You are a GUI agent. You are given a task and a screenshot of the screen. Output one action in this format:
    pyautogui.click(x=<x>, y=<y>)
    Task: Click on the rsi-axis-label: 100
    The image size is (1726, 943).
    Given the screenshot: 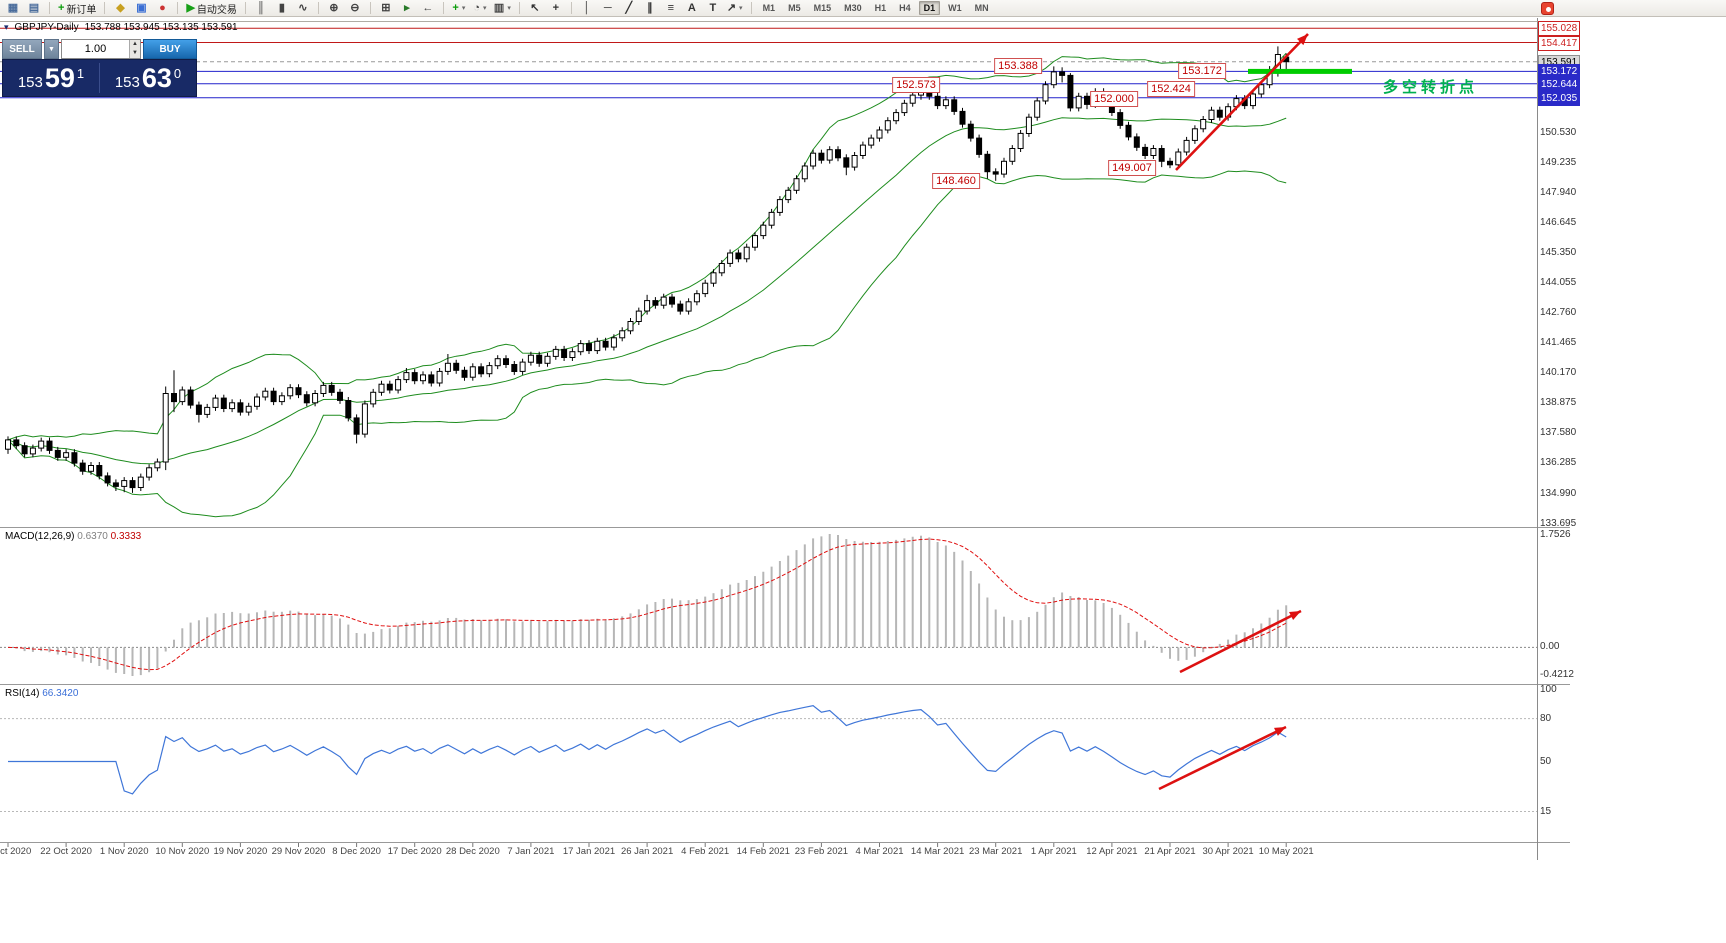 What is the action you would take?
    pyautogui.click(x=1548, y=689)
    